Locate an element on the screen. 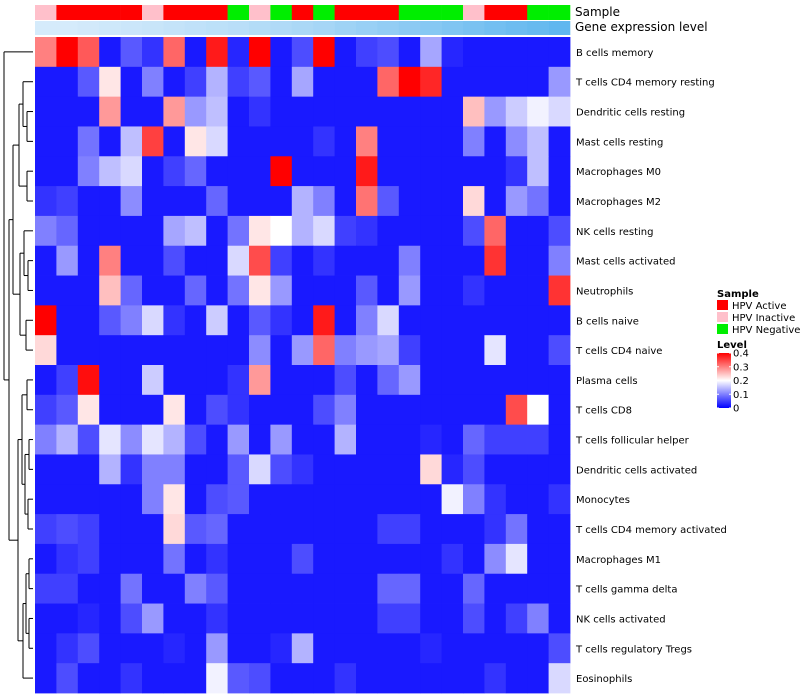 The image size is (800, 700). row-label: Mast cells resting is located at coordinates (619, 142).